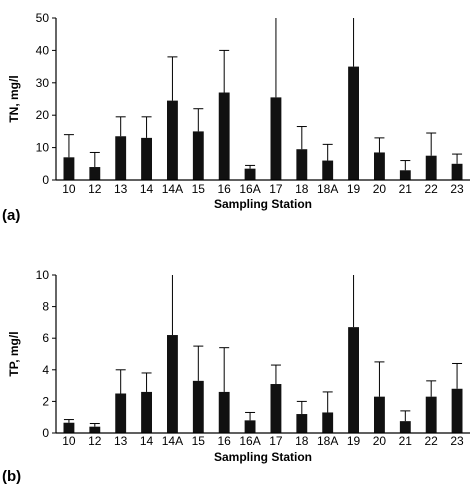 Image resolution: width=473 pixels, height=489 pixels. I want to click on x-axis-label-a: Sampling Station, so click(263, 204).